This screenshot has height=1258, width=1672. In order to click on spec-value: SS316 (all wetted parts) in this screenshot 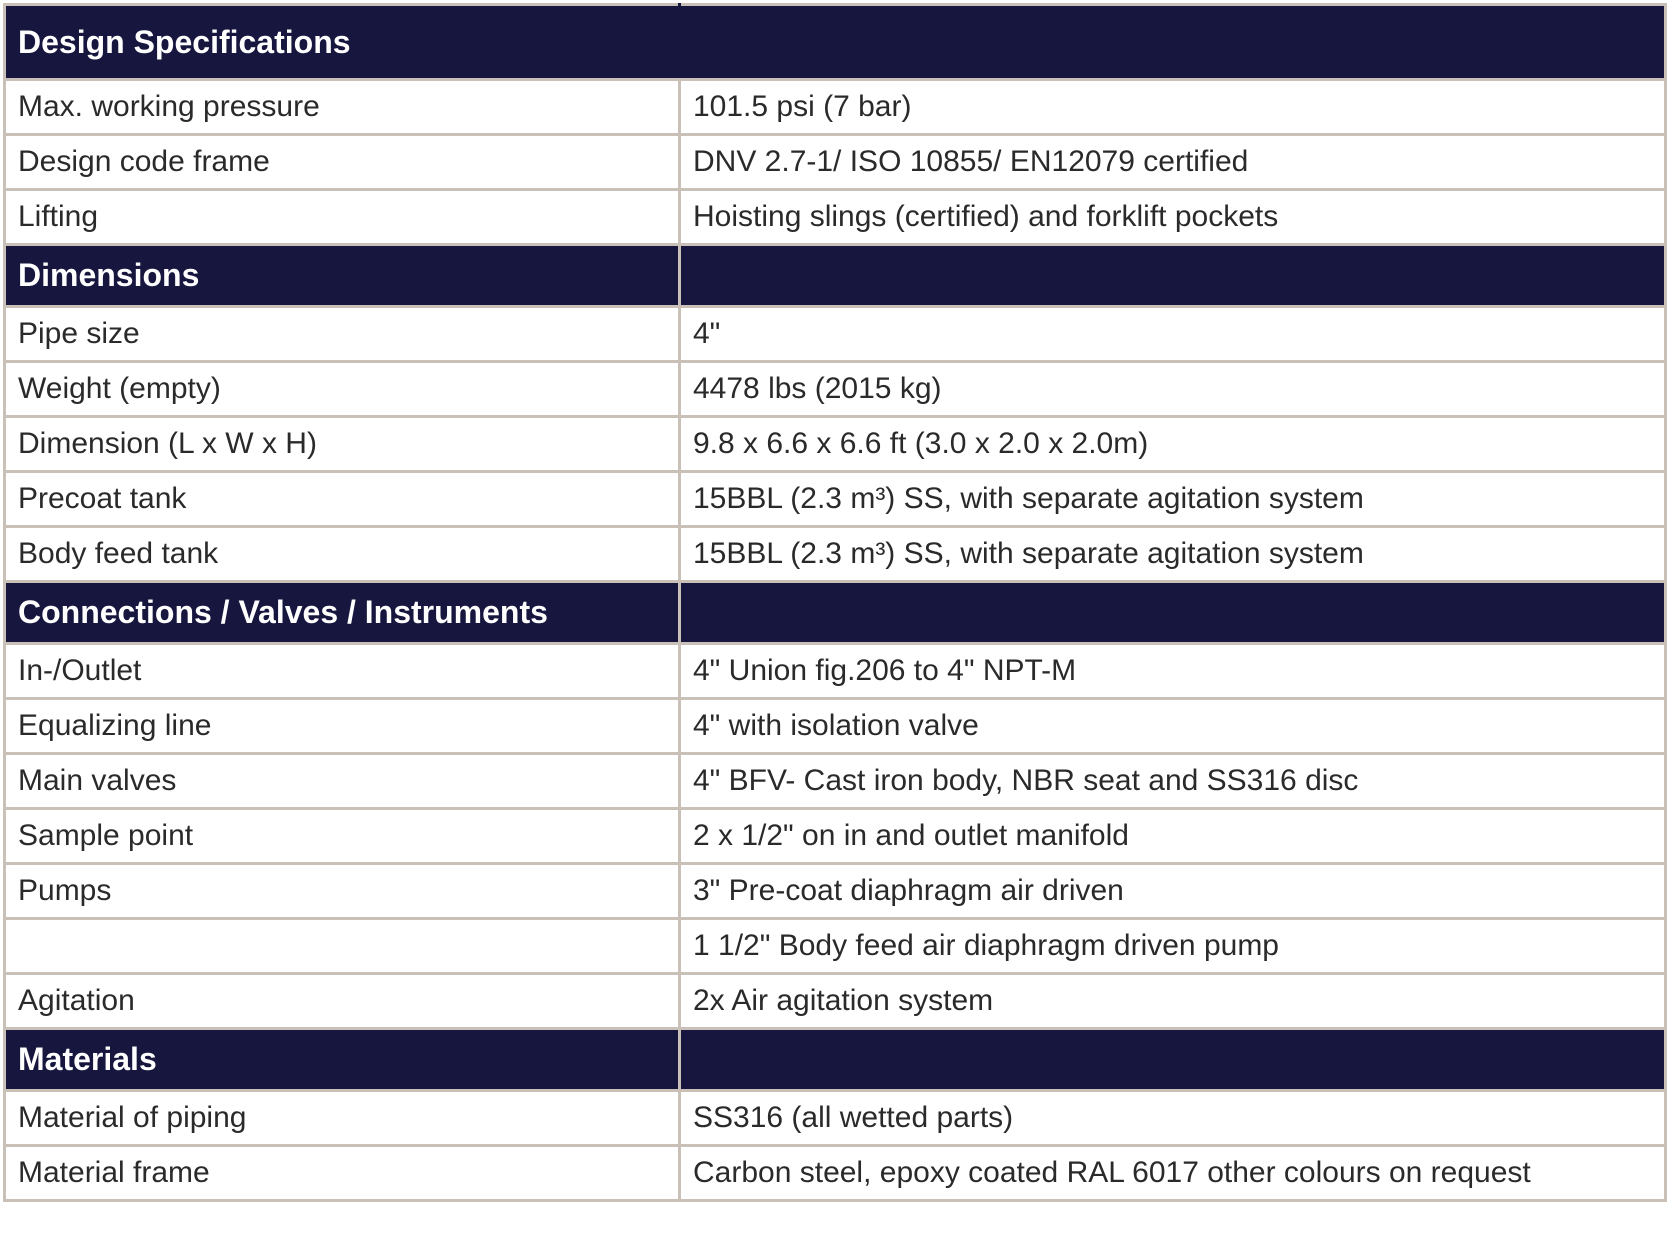, I will do `click(1172, 1118)`.